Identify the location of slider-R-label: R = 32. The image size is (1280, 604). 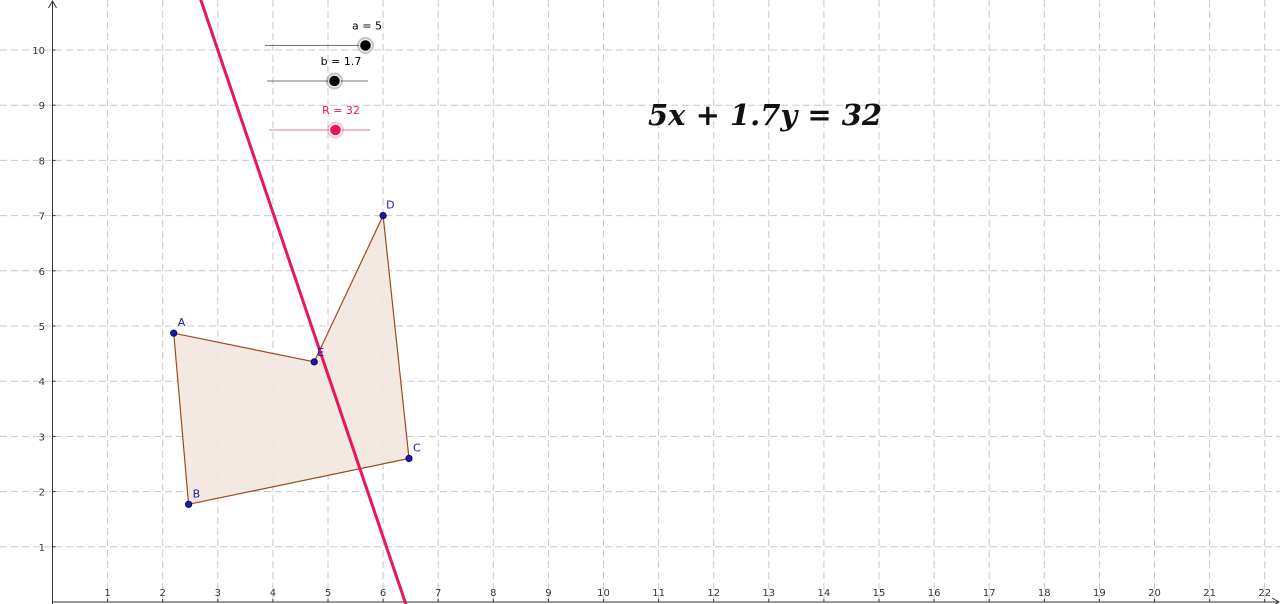
(341, 110).